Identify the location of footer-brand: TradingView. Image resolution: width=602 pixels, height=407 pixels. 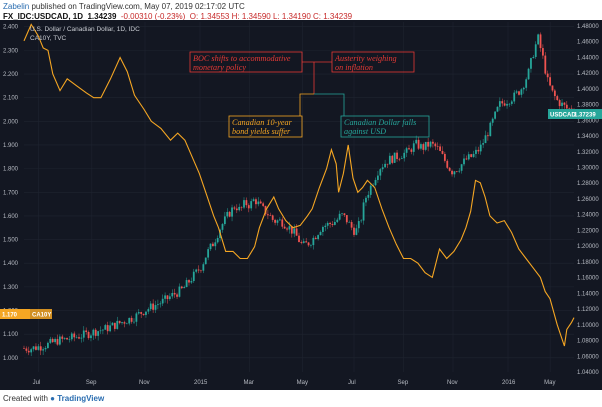
(81, 398).